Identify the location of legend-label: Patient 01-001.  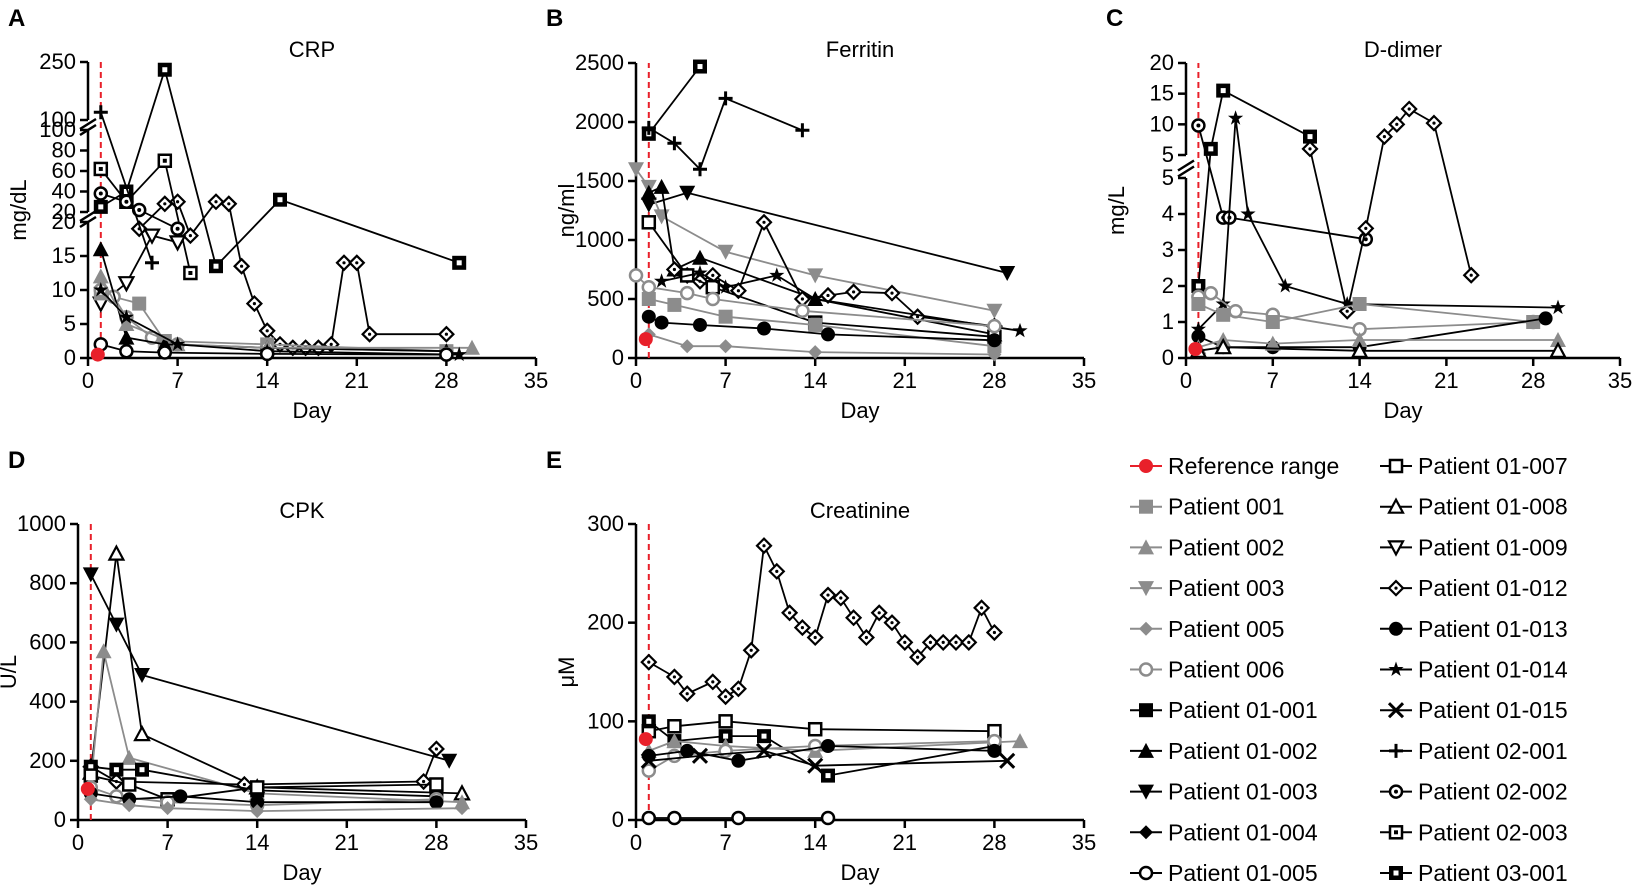
(1243, 710).